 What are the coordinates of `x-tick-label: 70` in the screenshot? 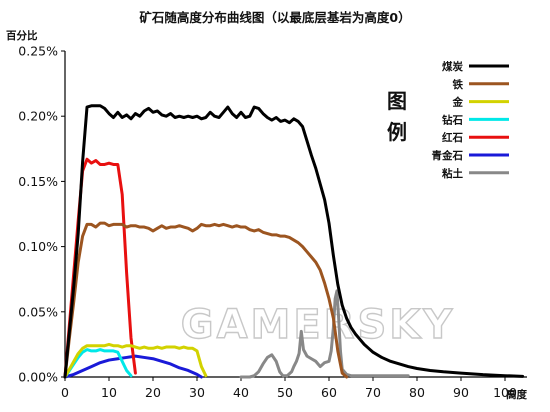 It's located at (373, 392).